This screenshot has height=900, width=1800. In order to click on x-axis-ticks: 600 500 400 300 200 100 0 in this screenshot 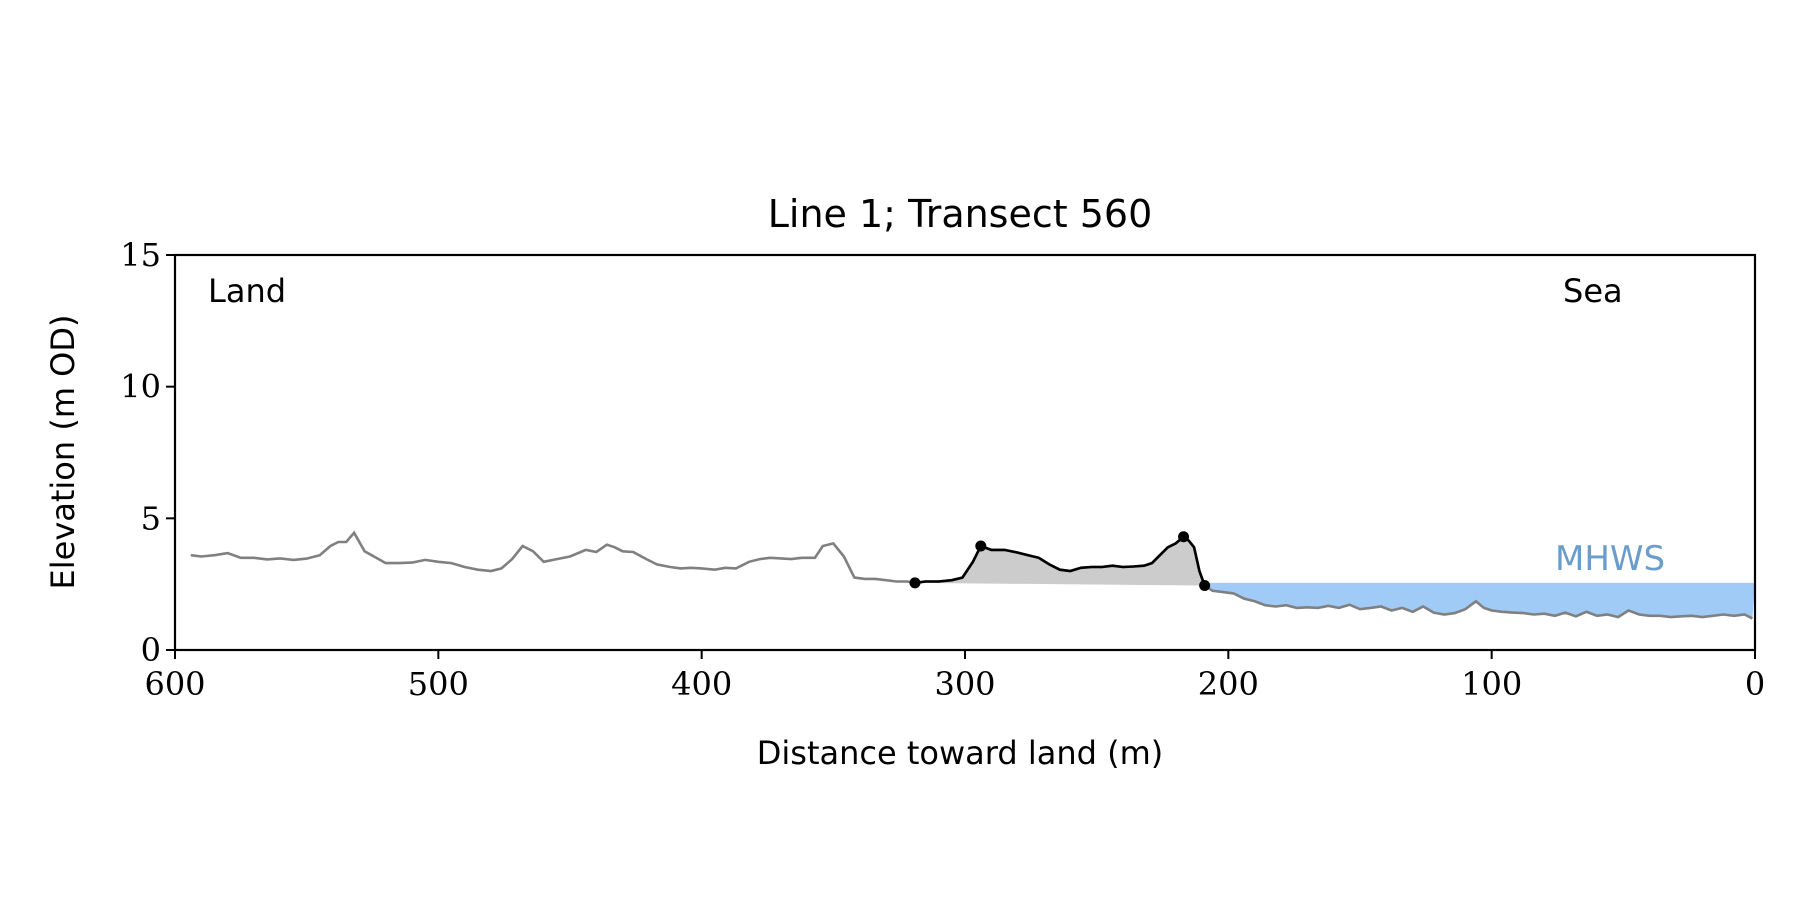, I will do `click(954, 676)`.